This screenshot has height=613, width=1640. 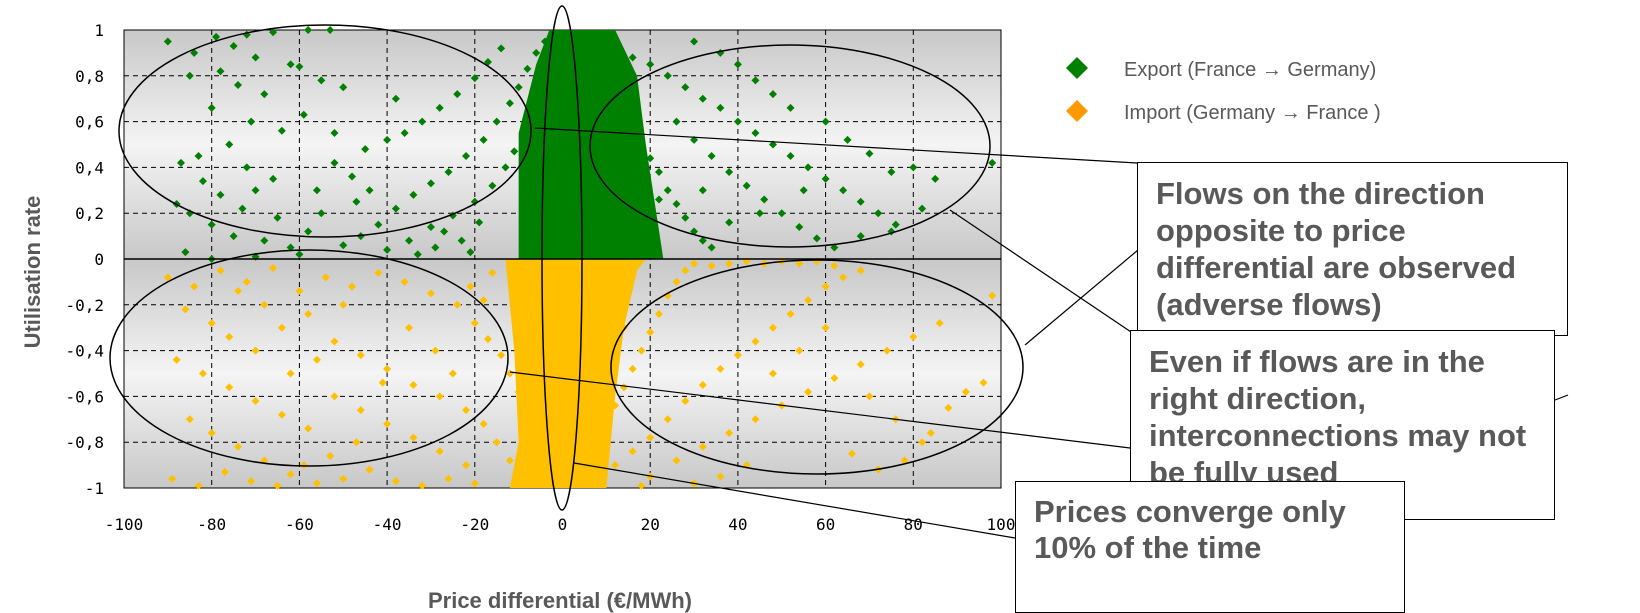 I want to click on legend-label-export: Export (France → Germany), so click(x=1250, y=70).